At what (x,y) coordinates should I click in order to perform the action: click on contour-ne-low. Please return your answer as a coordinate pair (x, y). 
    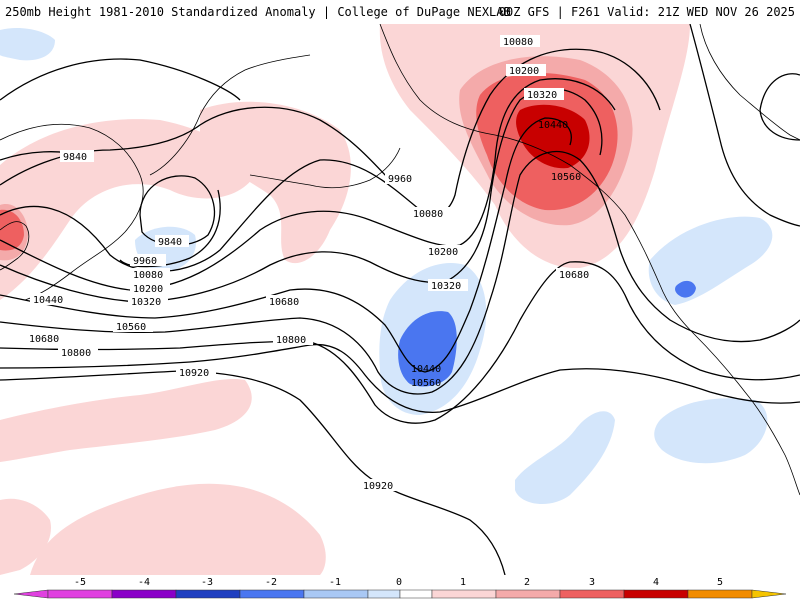
    Looking at the image, I should click on (779, 107).